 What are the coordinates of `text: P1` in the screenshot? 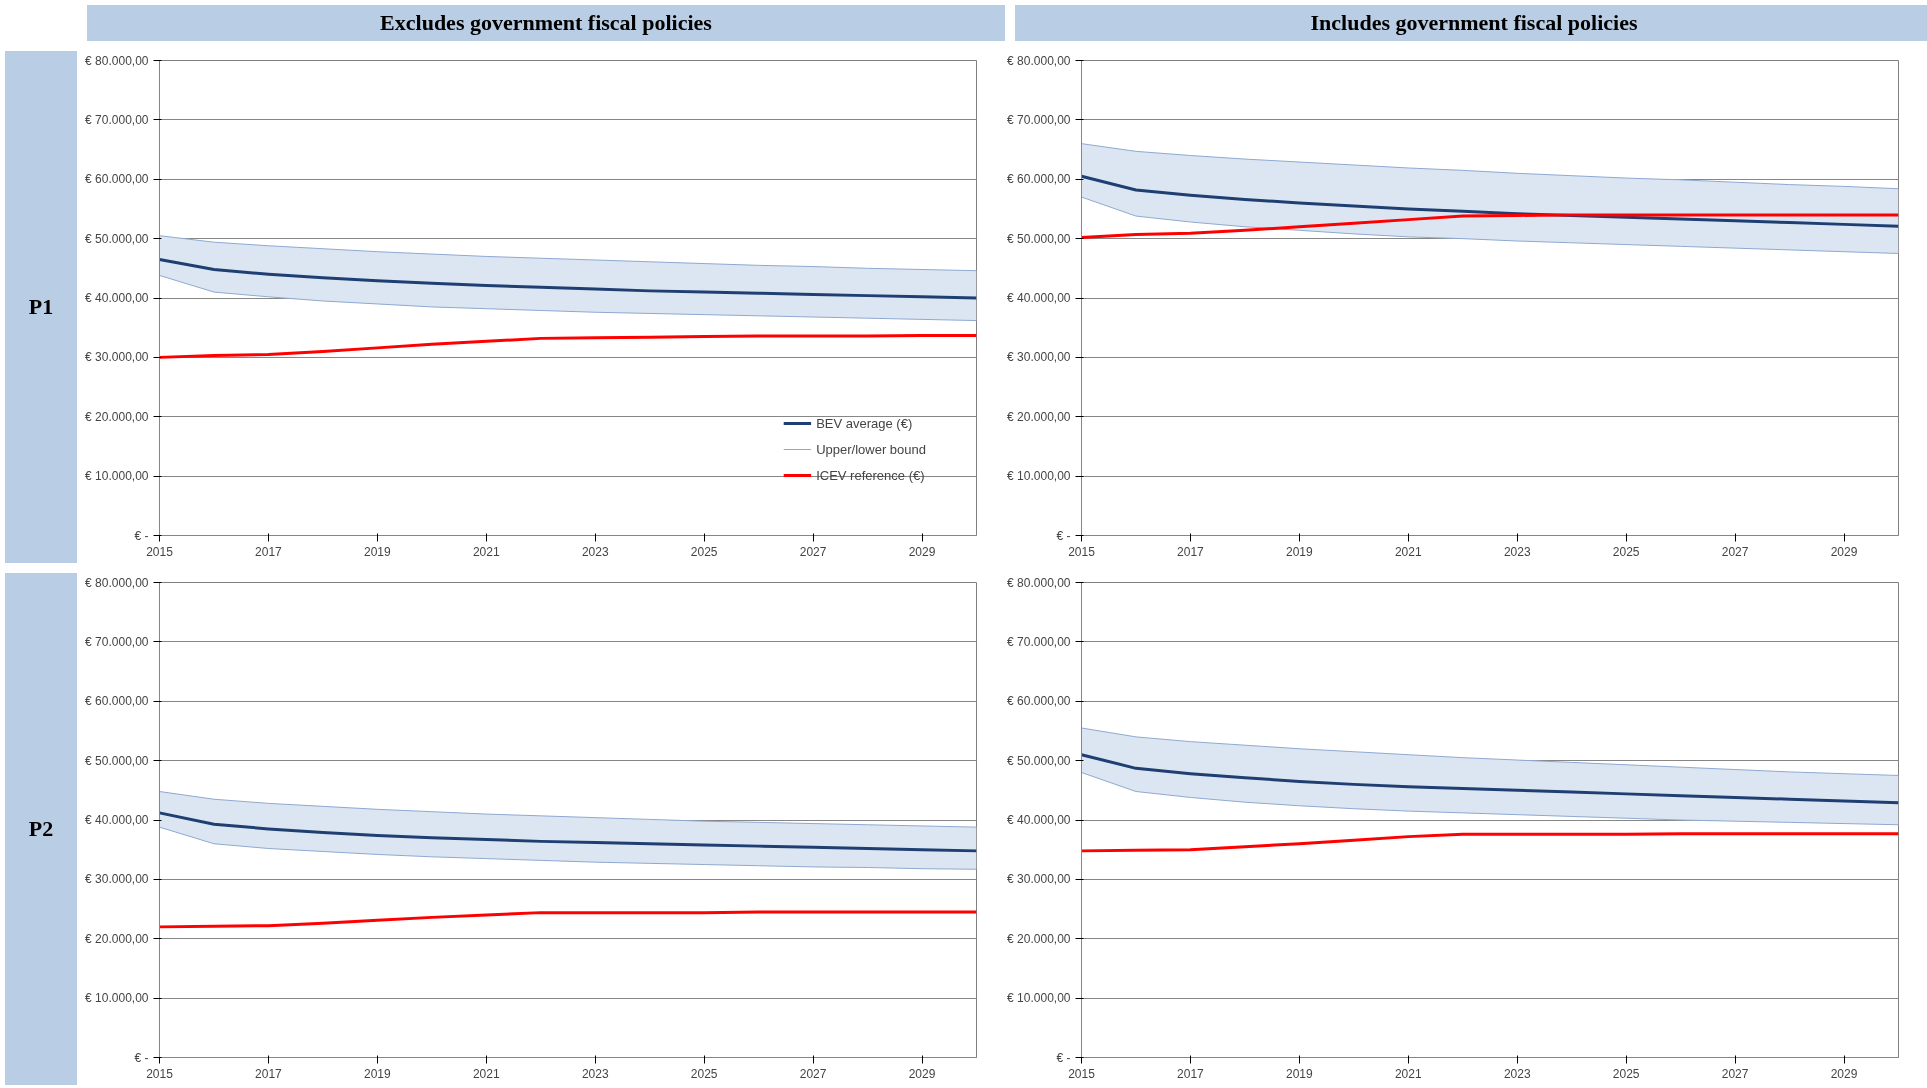 It's located at (41, 307).